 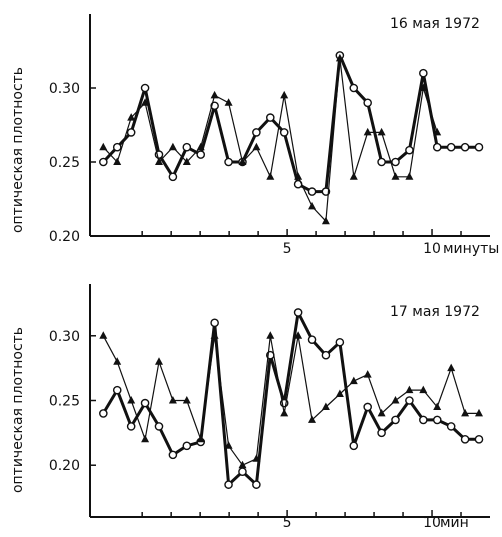 What do you see at coordinates (287, 249) in the screenshot?
I see `x-tick-label: 5` at bounding box center [287, 249].